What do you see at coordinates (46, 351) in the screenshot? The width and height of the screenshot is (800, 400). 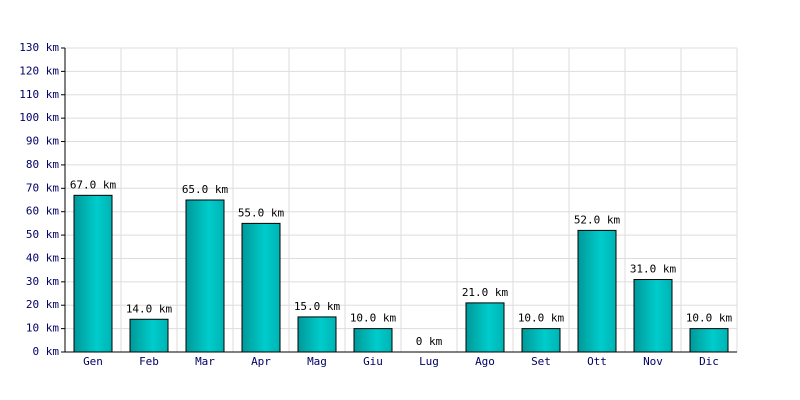 I see `y-tick-label: 0 km` at bounding box center [46, 351].